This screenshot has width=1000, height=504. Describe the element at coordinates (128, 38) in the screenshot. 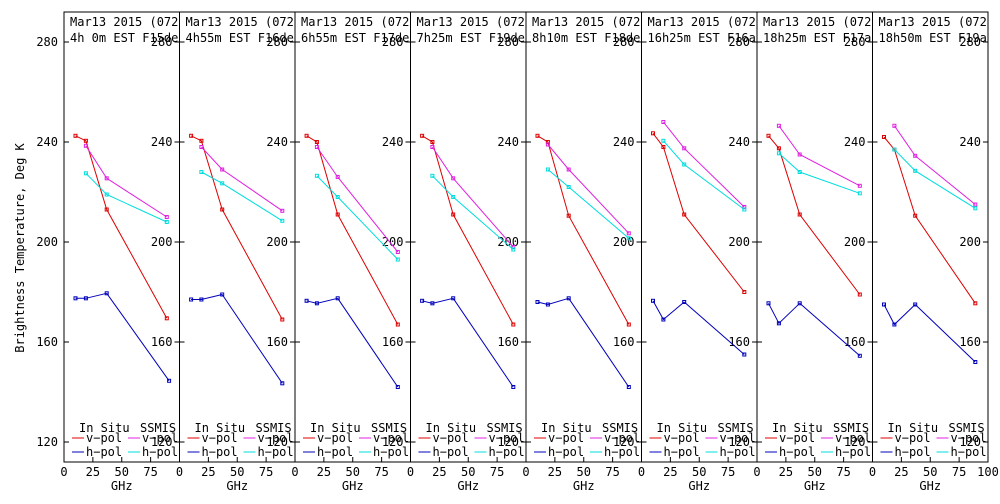

I see `panel-title-line-2: 4h 0m EST F15des` at that location.